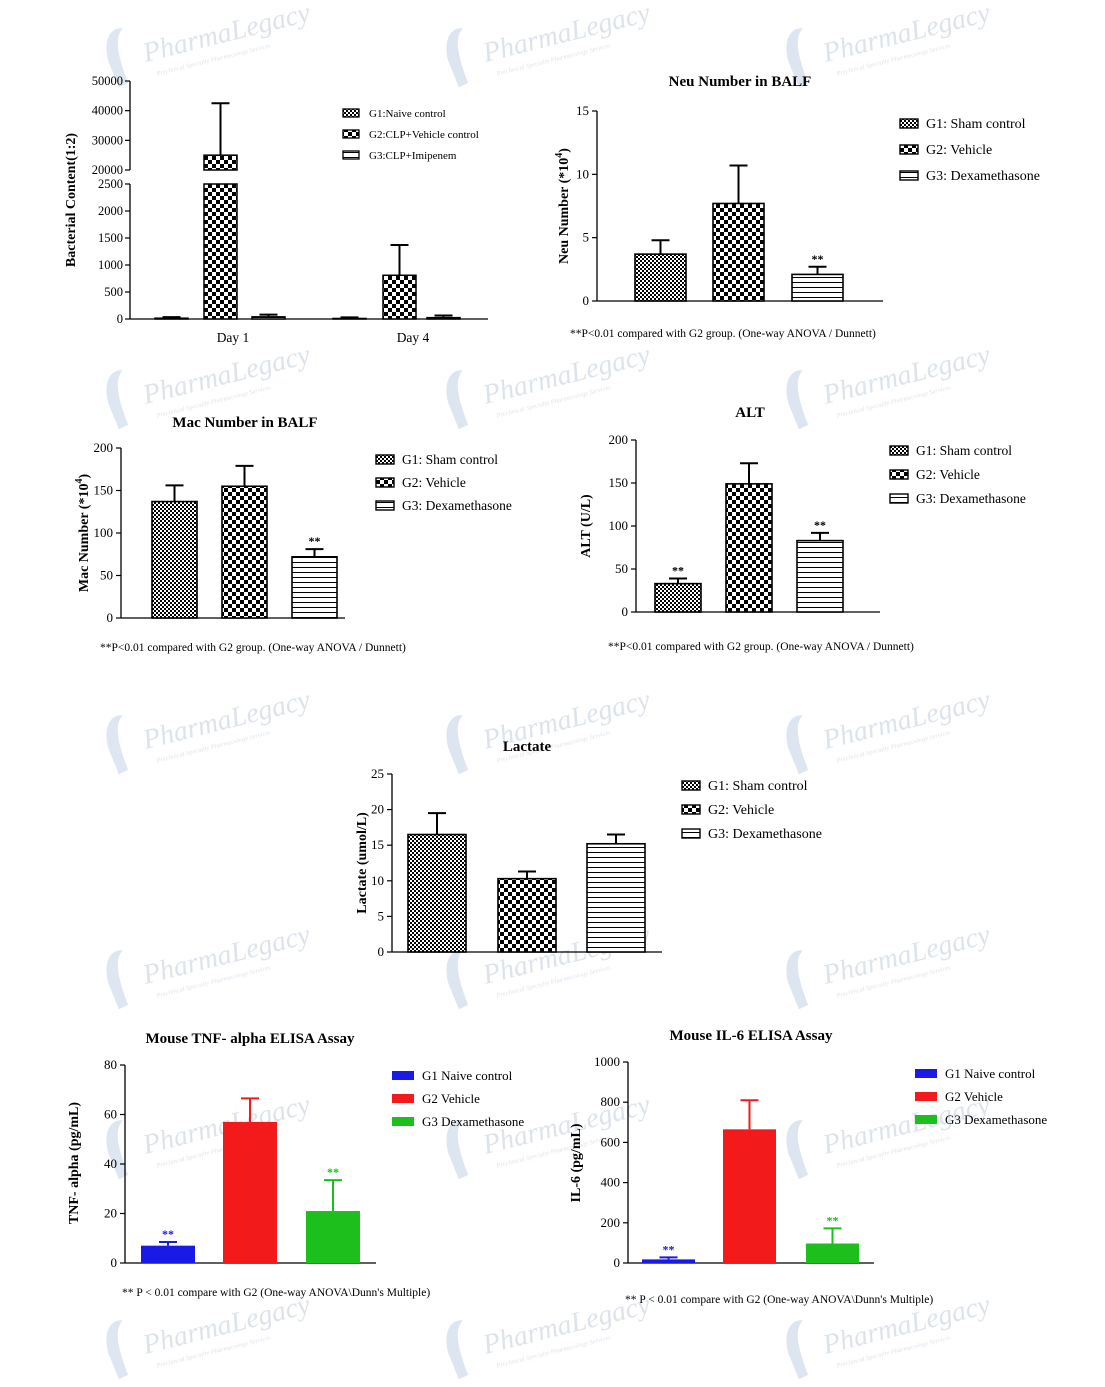  I want to click on y-tick-label: 20, so click(110, 1213).